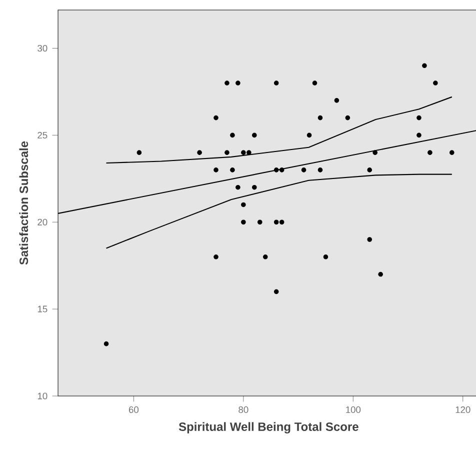 The image size is (476, 451). I want to click on x-tick-label: 120, so click(463, 410).